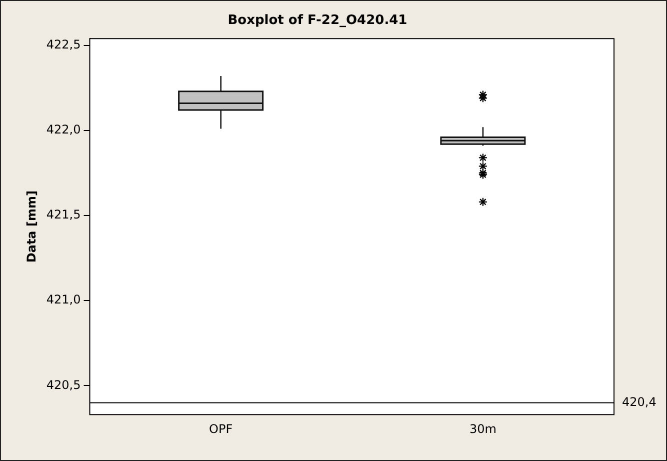 The height and width of the screenshot is (461, 667). Describe the element at coordinates (482, 429) in the screenshot. I see `x-tick-label: 30m` at that location.